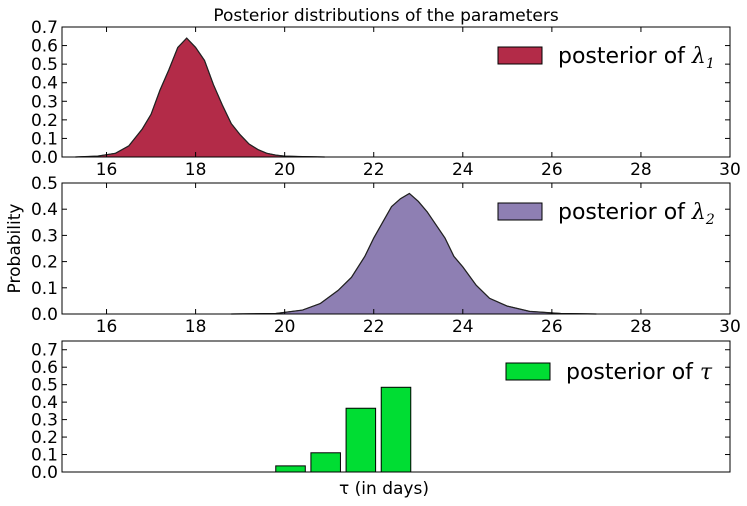  I want to click on legend-label: posterior of λ1, so click(636, 58).